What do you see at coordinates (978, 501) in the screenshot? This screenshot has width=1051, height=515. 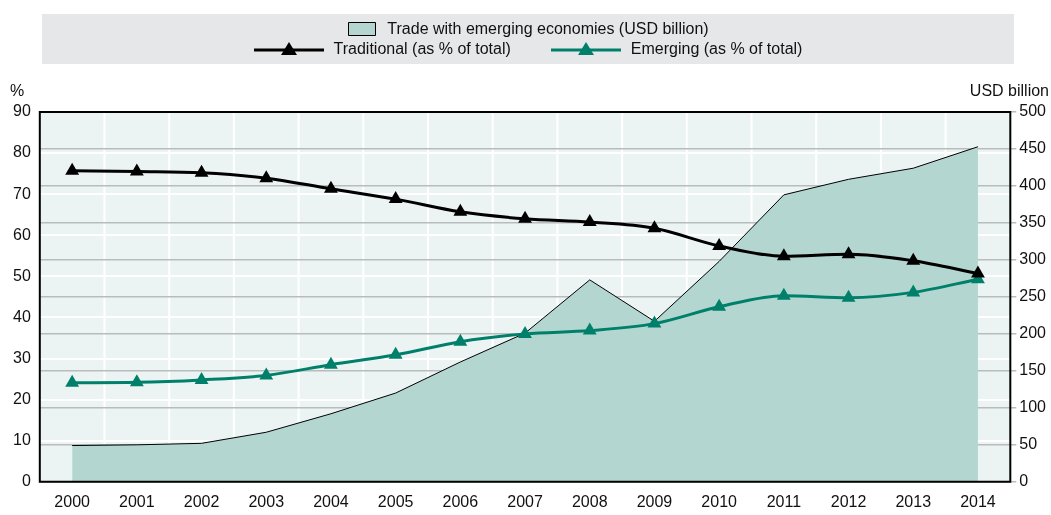 I see `x-tick-label: 2014` at bounding box center [978, 501].